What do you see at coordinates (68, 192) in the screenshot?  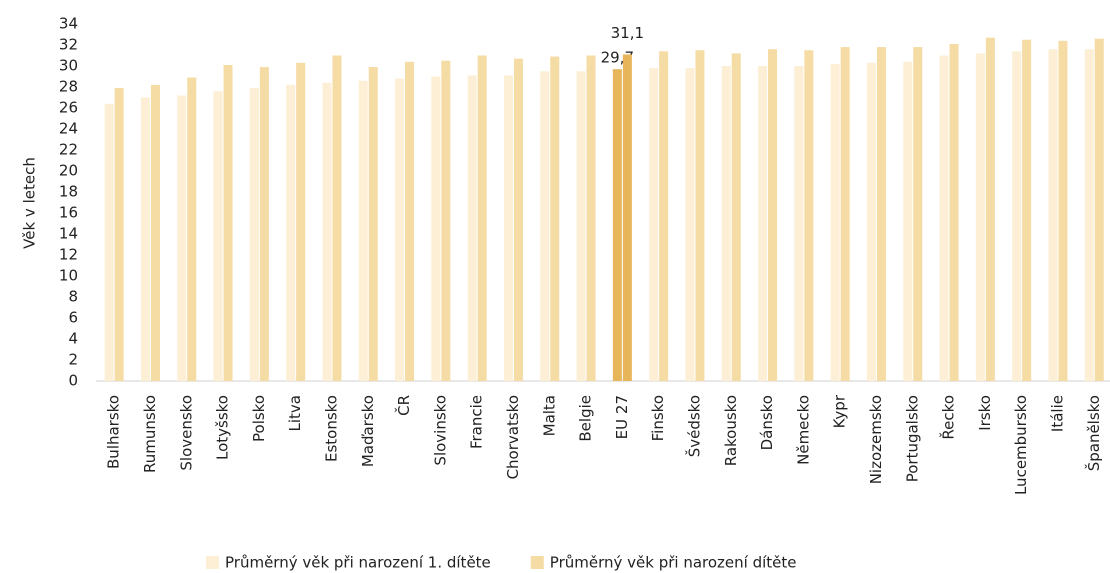 I see `y-tick-label: 18` at bounding box center [68, 192].